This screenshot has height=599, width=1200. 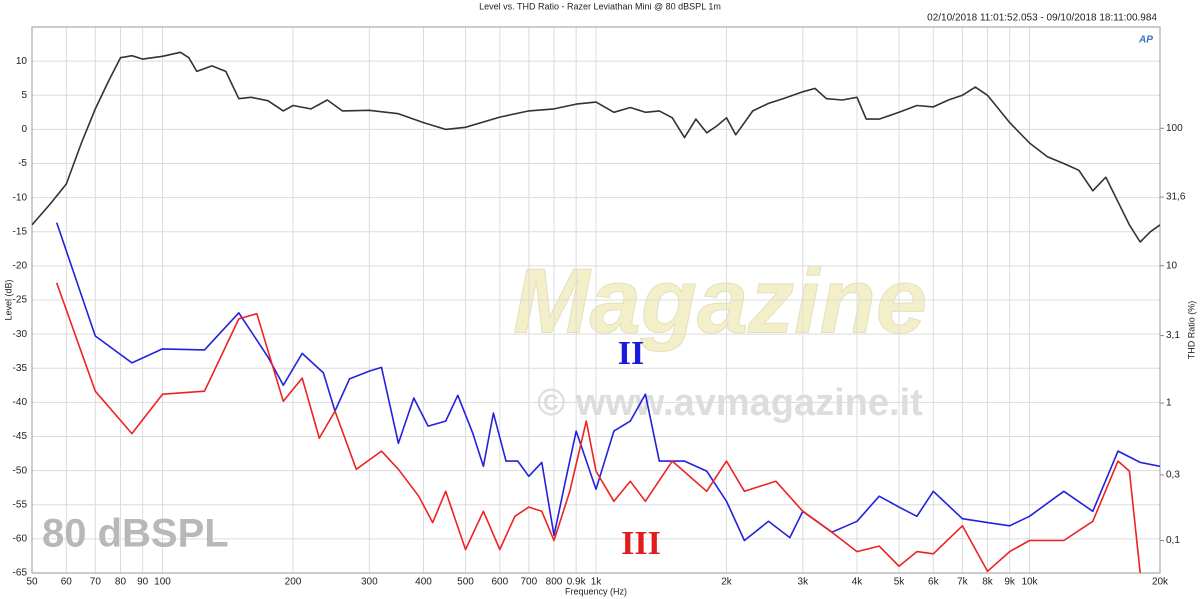 What do you see at coordinates (20, 368) in the screenshot?
I see `y-tick-label: -35` at bounding box center [20, 368].